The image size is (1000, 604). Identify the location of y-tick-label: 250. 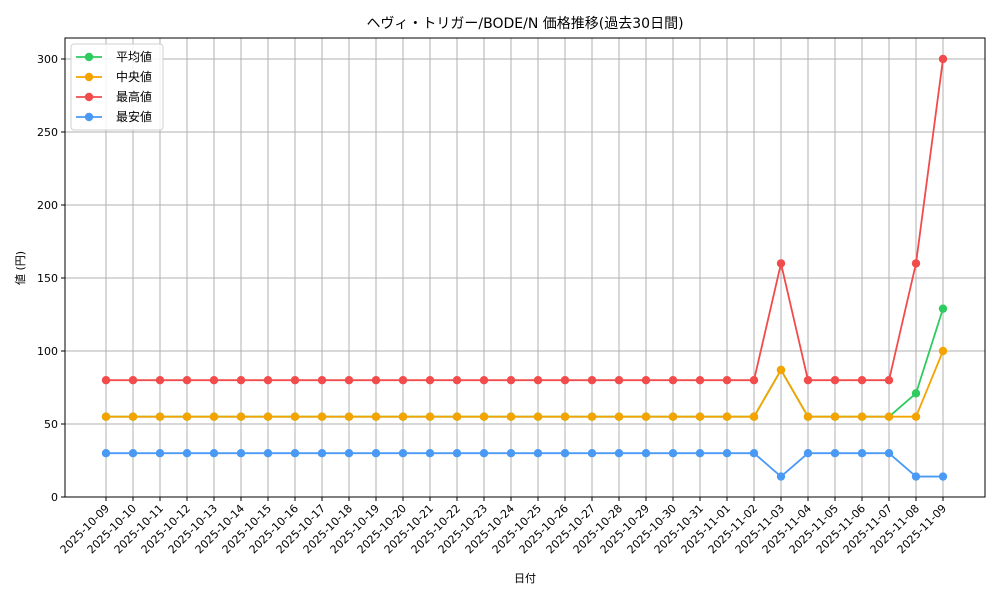
(47, 132).